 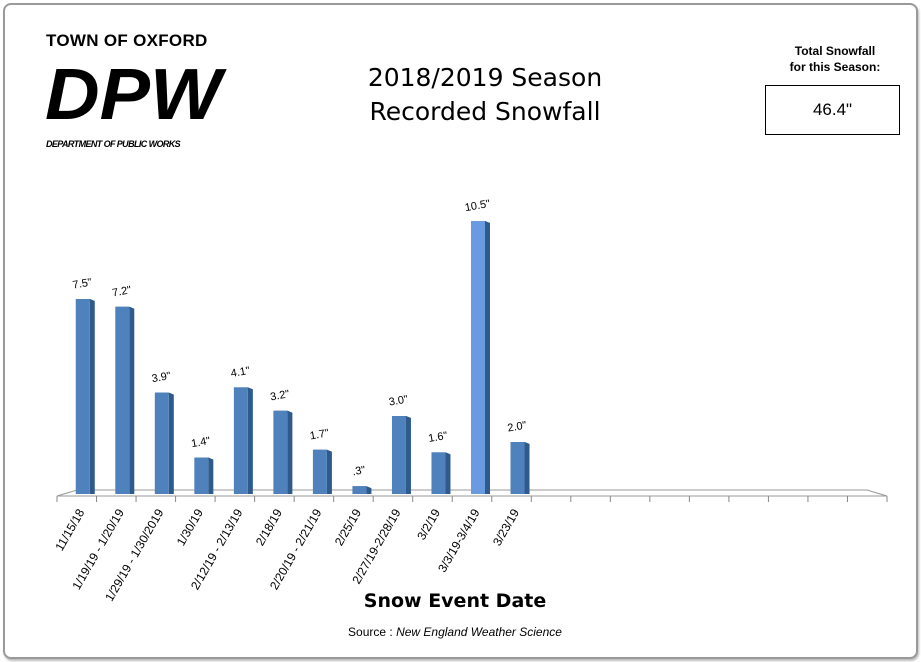 I want to click on data-label: 7.2", so click(x=121, y=291).